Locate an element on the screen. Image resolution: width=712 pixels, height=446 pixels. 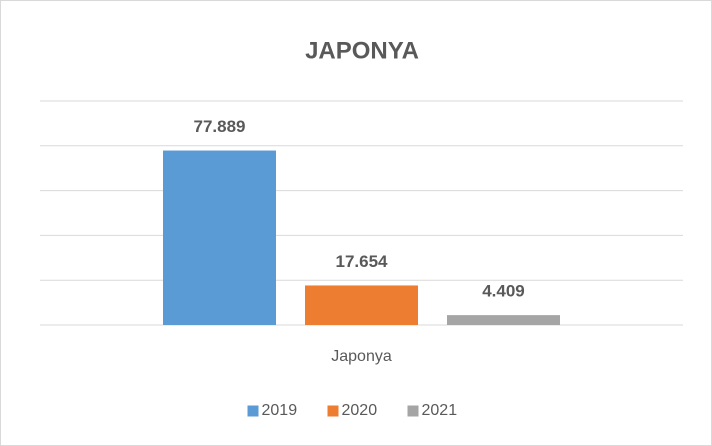
data-label: 4.409 is located at coordinates (503, 291).